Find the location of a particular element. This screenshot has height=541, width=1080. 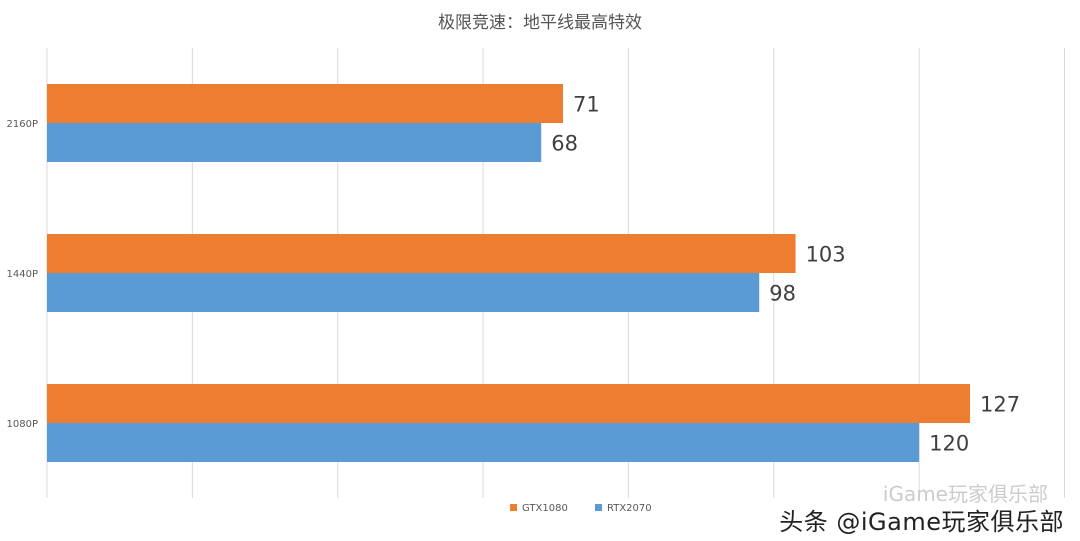

data-label-RTX2070-1440P: 98 is located at coordinates (782, 294).